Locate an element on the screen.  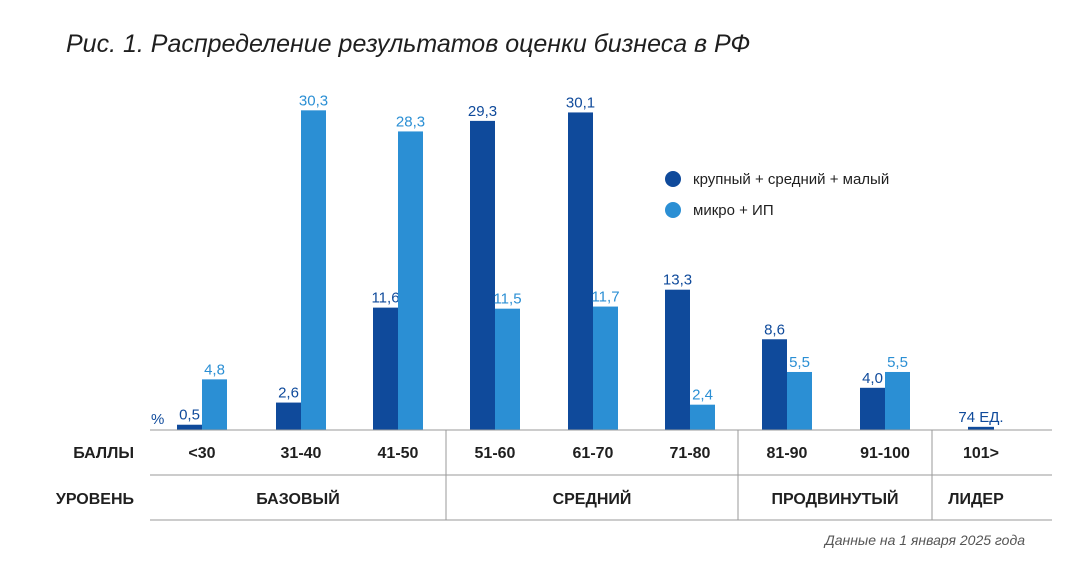
data-label: 28,3 is located at coordinates (410, 121).